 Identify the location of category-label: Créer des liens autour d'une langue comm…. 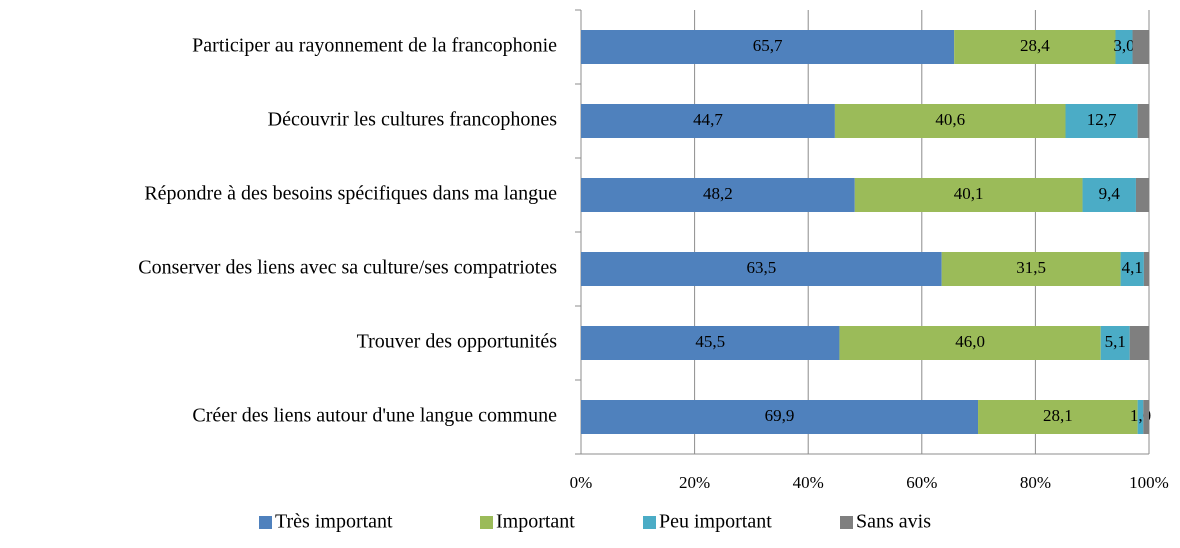
(374, 416).